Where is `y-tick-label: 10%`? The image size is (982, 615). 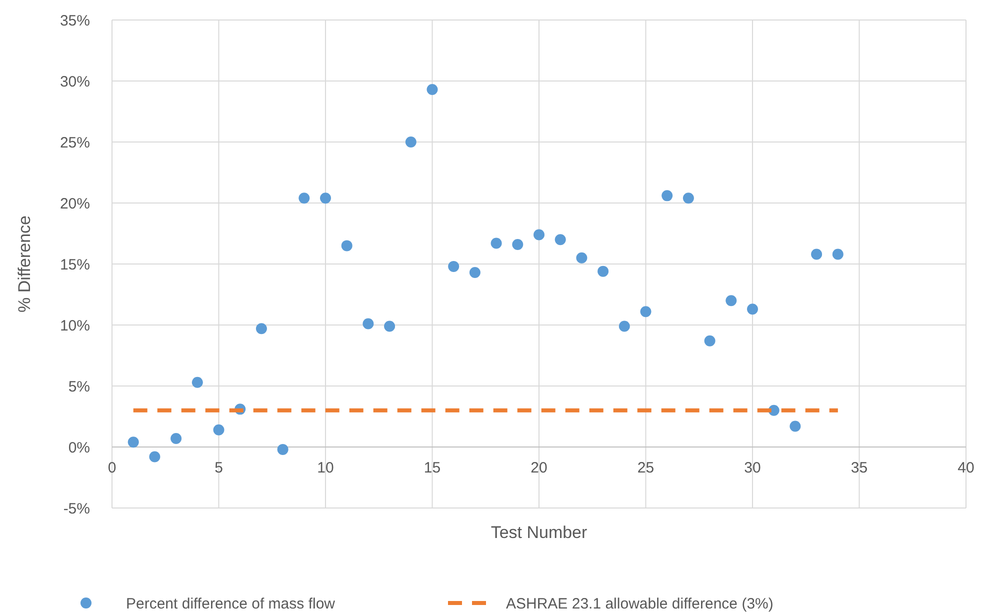 y-tick-label: 10% is located at coordinates (75, 325).